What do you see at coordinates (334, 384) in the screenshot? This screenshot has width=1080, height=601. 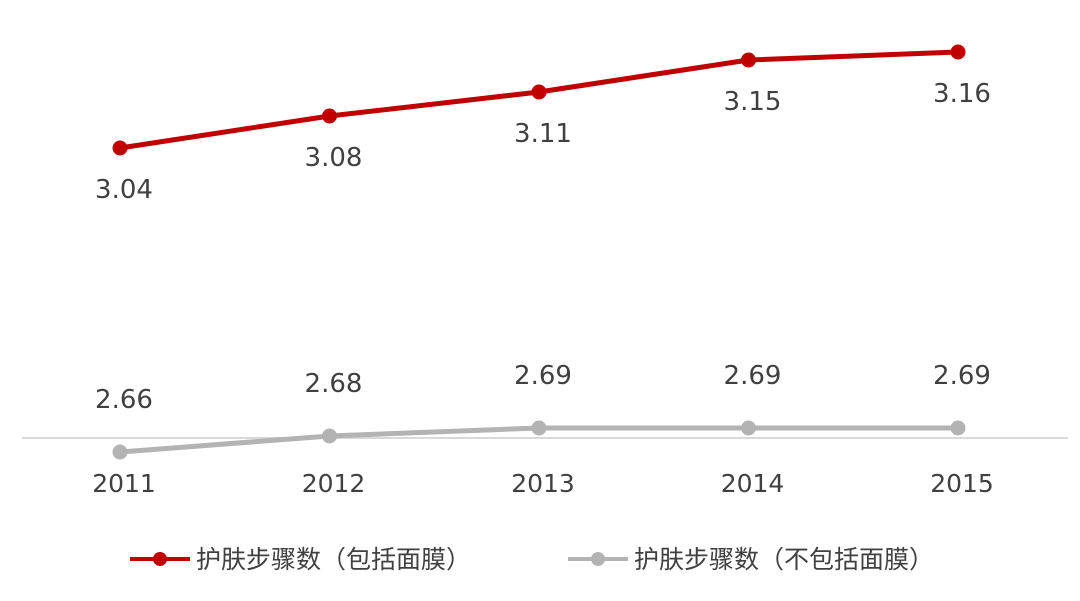 I see `data-label-1-1: 2.68` at bounding box center [334, 384].